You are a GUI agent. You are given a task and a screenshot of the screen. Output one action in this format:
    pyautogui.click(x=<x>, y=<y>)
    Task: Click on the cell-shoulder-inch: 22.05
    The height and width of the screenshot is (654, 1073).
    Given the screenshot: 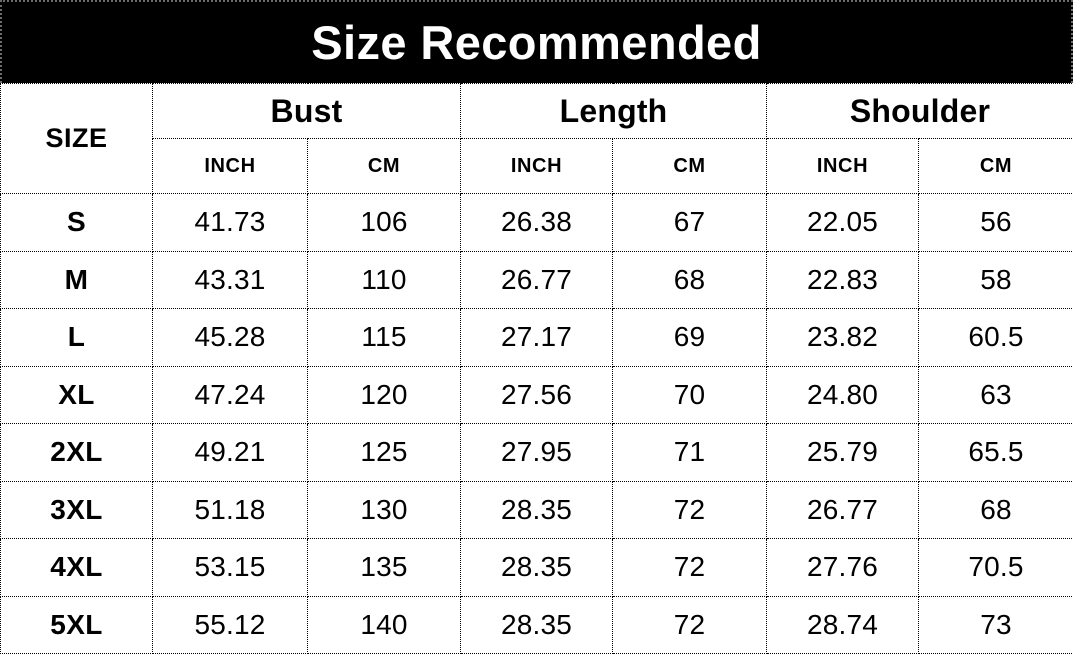 What is the action you would take?
    pyautogui.click(x=843, y=223)
    